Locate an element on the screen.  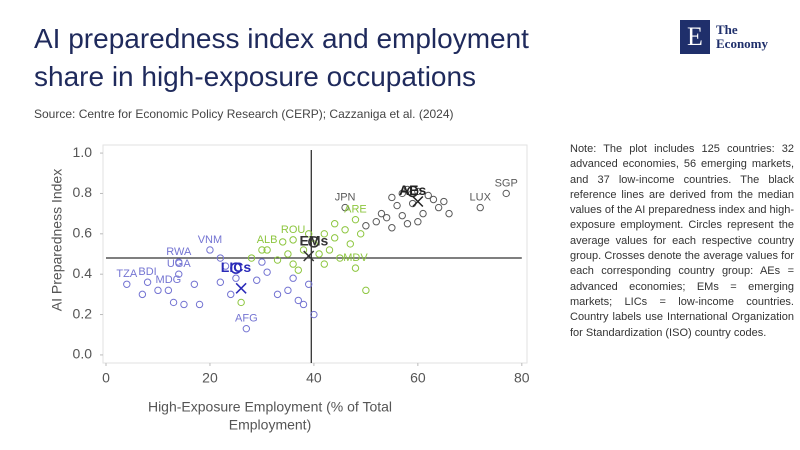
point-label: VNM is located at coordinates (210, 240).